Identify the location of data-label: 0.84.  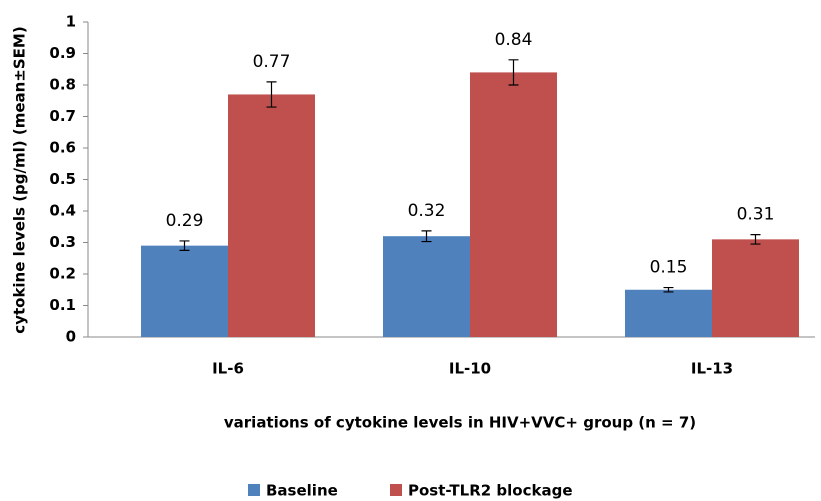
(514, 40).